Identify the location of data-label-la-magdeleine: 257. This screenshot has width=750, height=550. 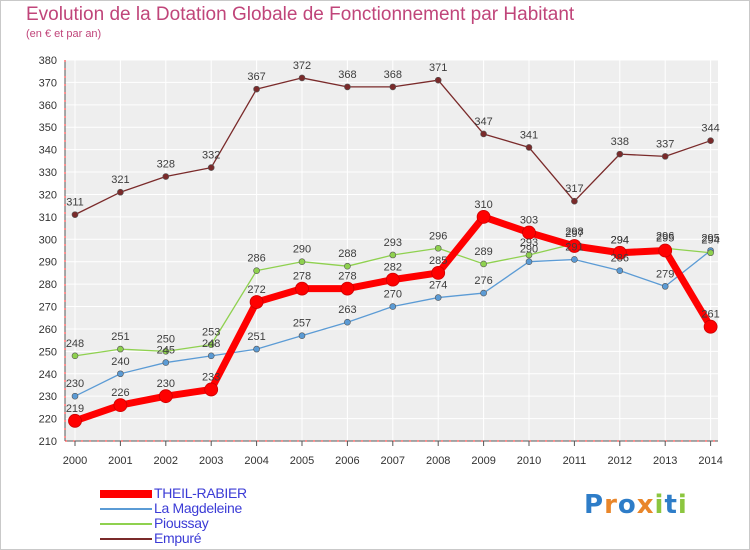
(302, 324).